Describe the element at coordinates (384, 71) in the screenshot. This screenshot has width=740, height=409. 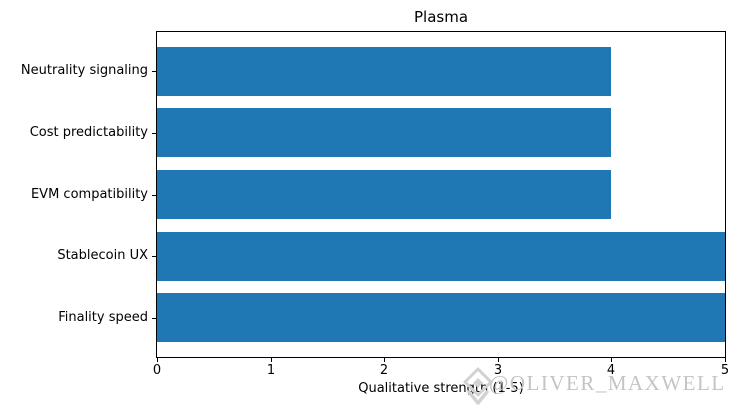
I see `bar-neutrality-signaling` at that location.